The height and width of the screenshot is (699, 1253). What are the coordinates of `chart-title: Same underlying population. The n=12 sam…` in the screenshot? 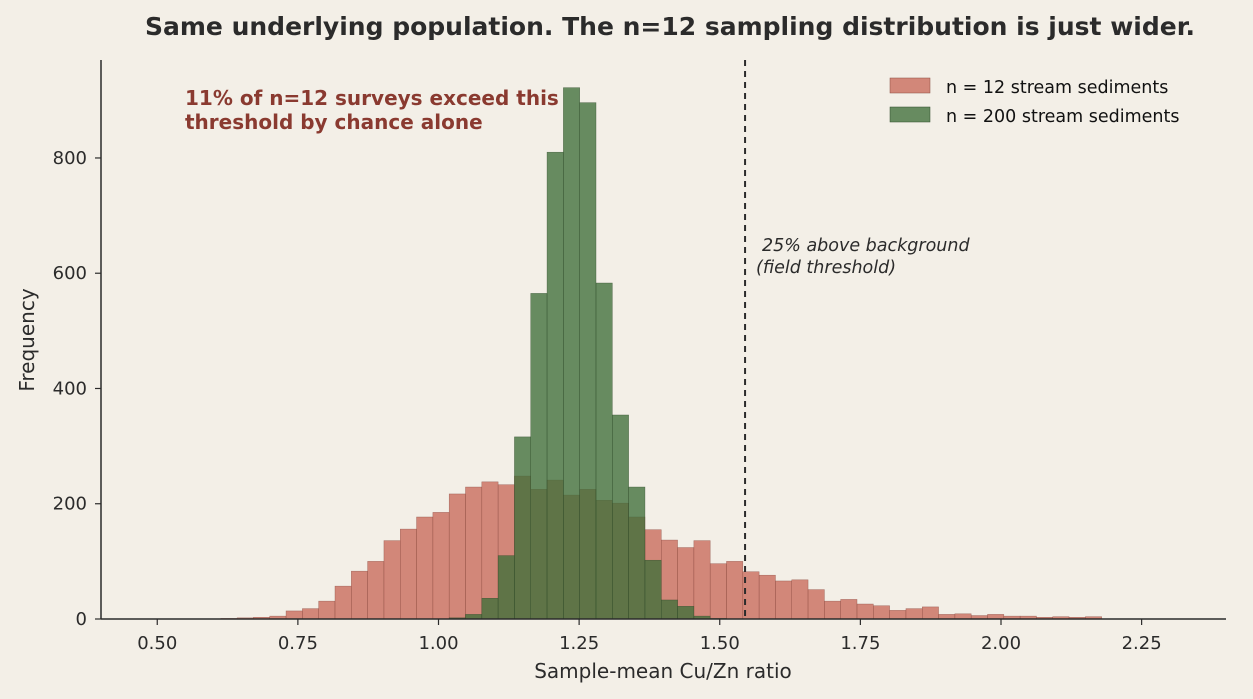 It's located at (670, 26).